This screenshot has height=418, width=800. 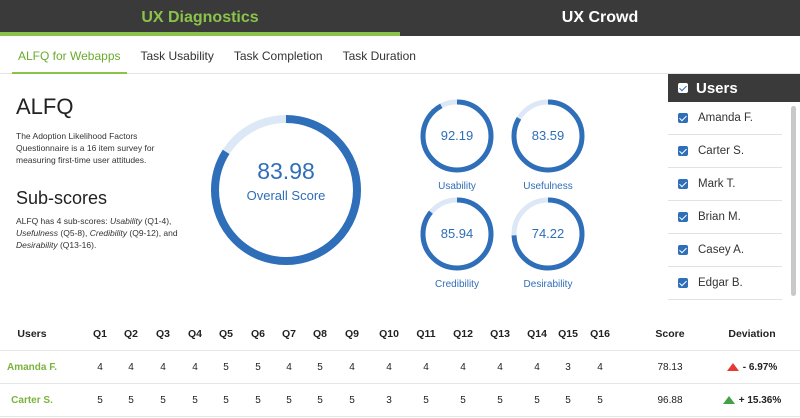 I want to click on desirability-gauge: 74.22, so click(x=548, y=234).